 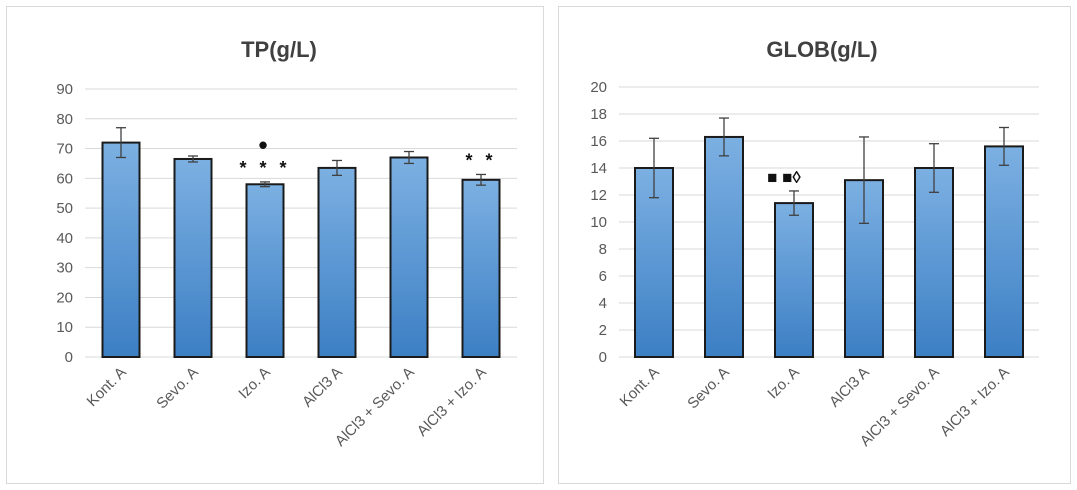 What do you see at coordinates (64, 268) in the screenshot?
I see `y-tick-label: 30` at bounding box center [64, 268].